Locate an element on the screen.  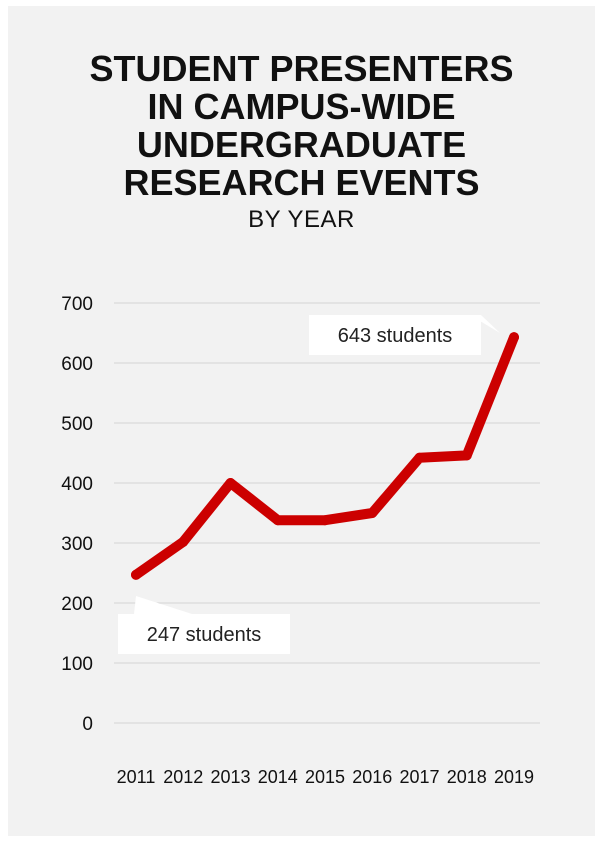
y-tick-label: 700 is located at coordinates (77, 304).